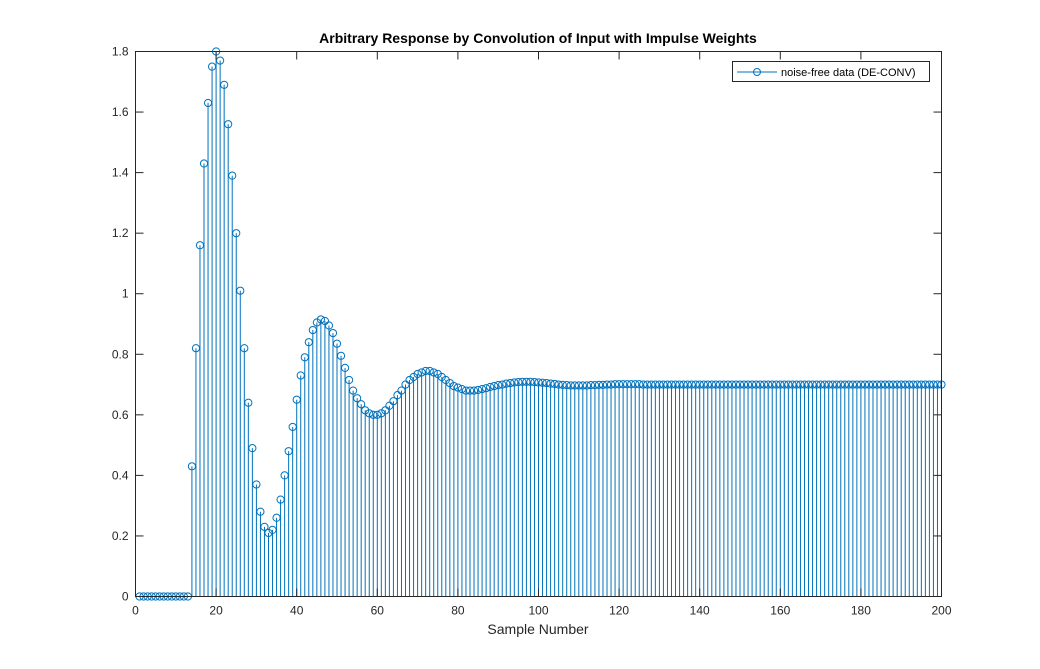  I want to click on y-tick-label: 1.4, so click(120, 173).